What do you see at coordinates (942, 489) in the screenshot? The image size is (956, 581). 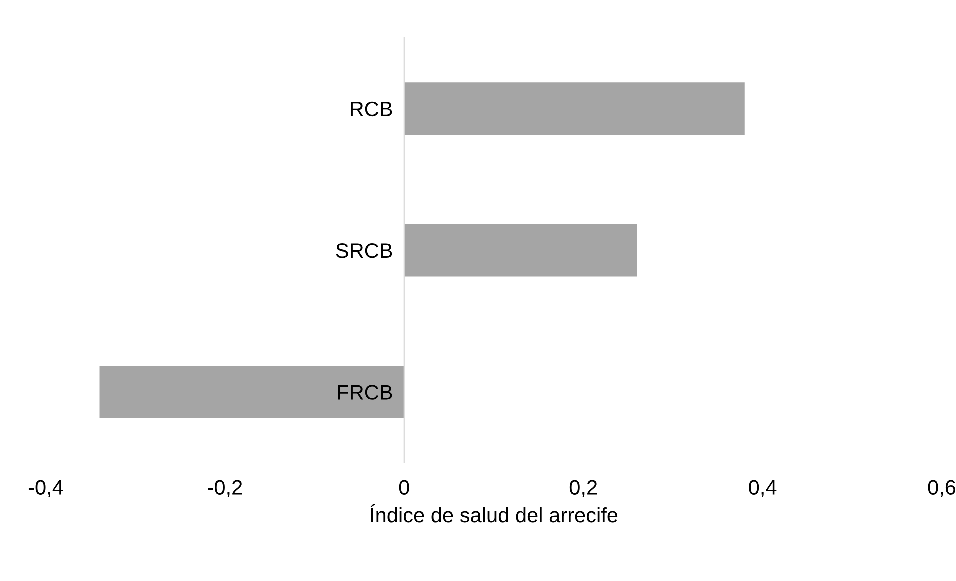 I see `x-tick-label: 0,6` at bounding box center [942, 489].